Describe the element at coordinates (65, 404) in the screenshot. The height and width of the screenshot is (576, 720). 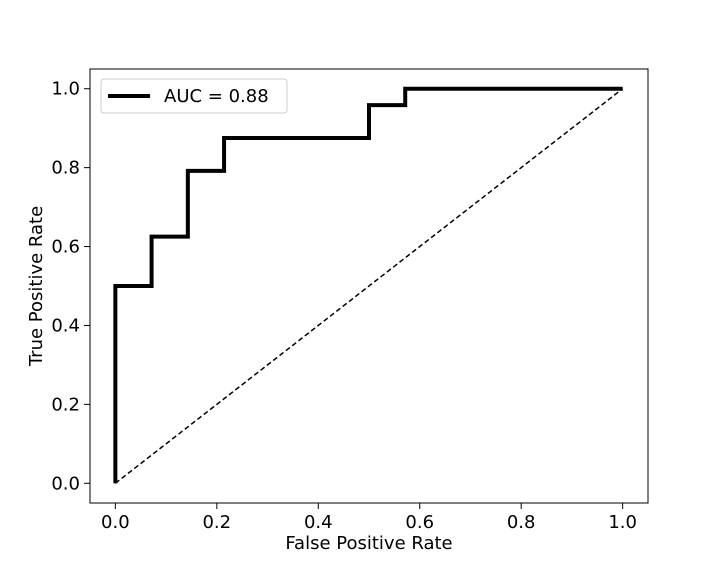
I see `y-tick-label: 0.2` at that location.